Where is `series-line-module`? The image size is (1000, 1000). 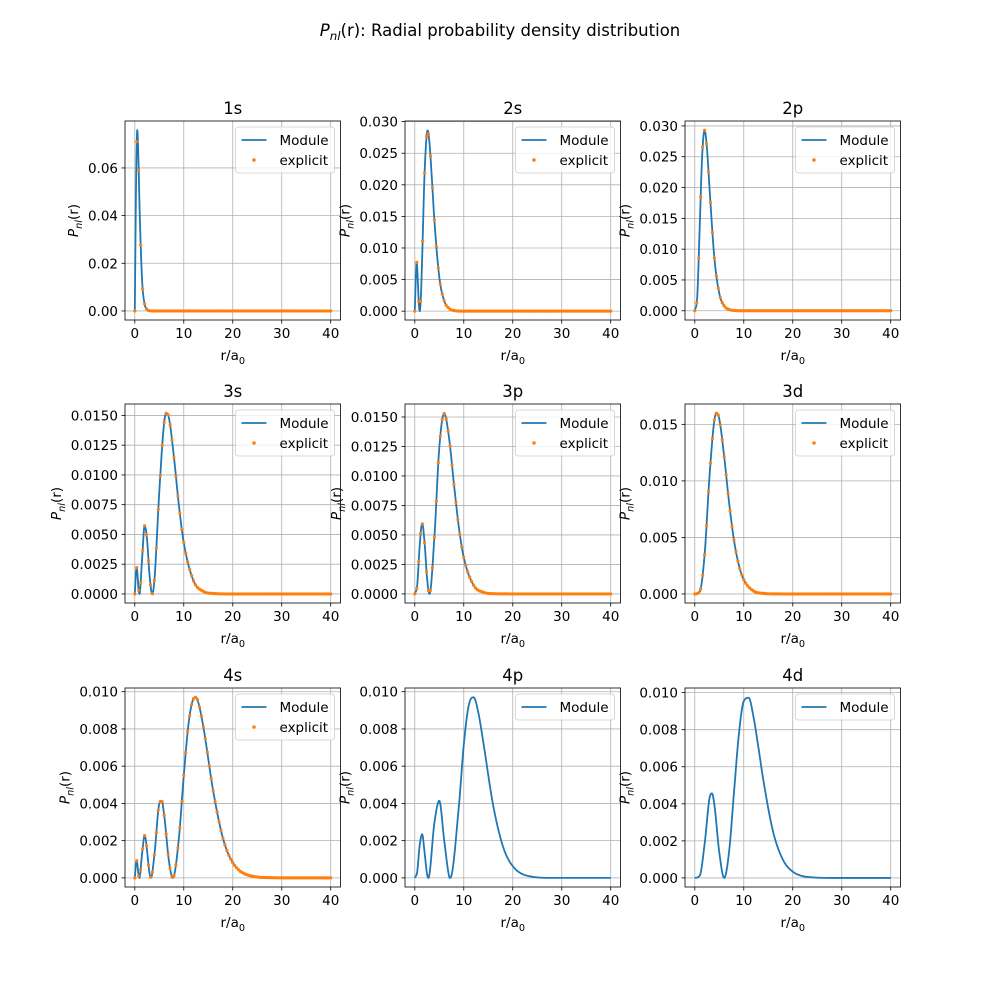 series-line-module is located at coordinates (793, 787).